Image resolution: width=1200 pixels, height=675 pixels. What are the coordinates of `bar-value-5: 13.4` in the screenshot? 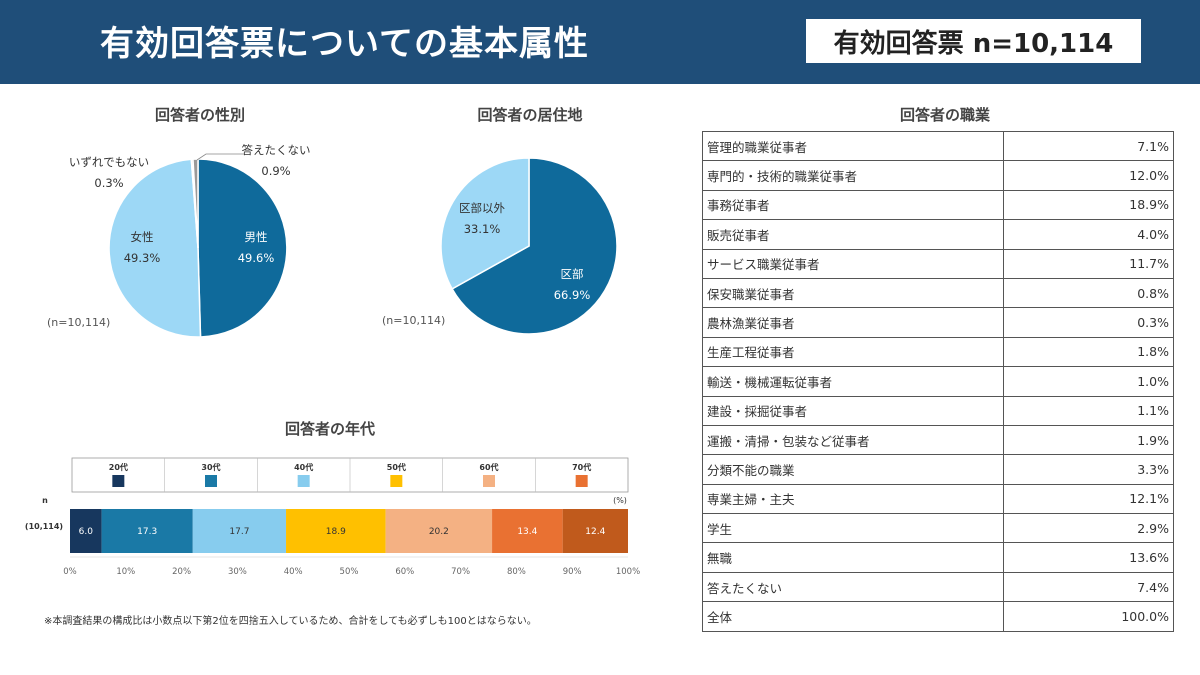 It's located at (527, 532).